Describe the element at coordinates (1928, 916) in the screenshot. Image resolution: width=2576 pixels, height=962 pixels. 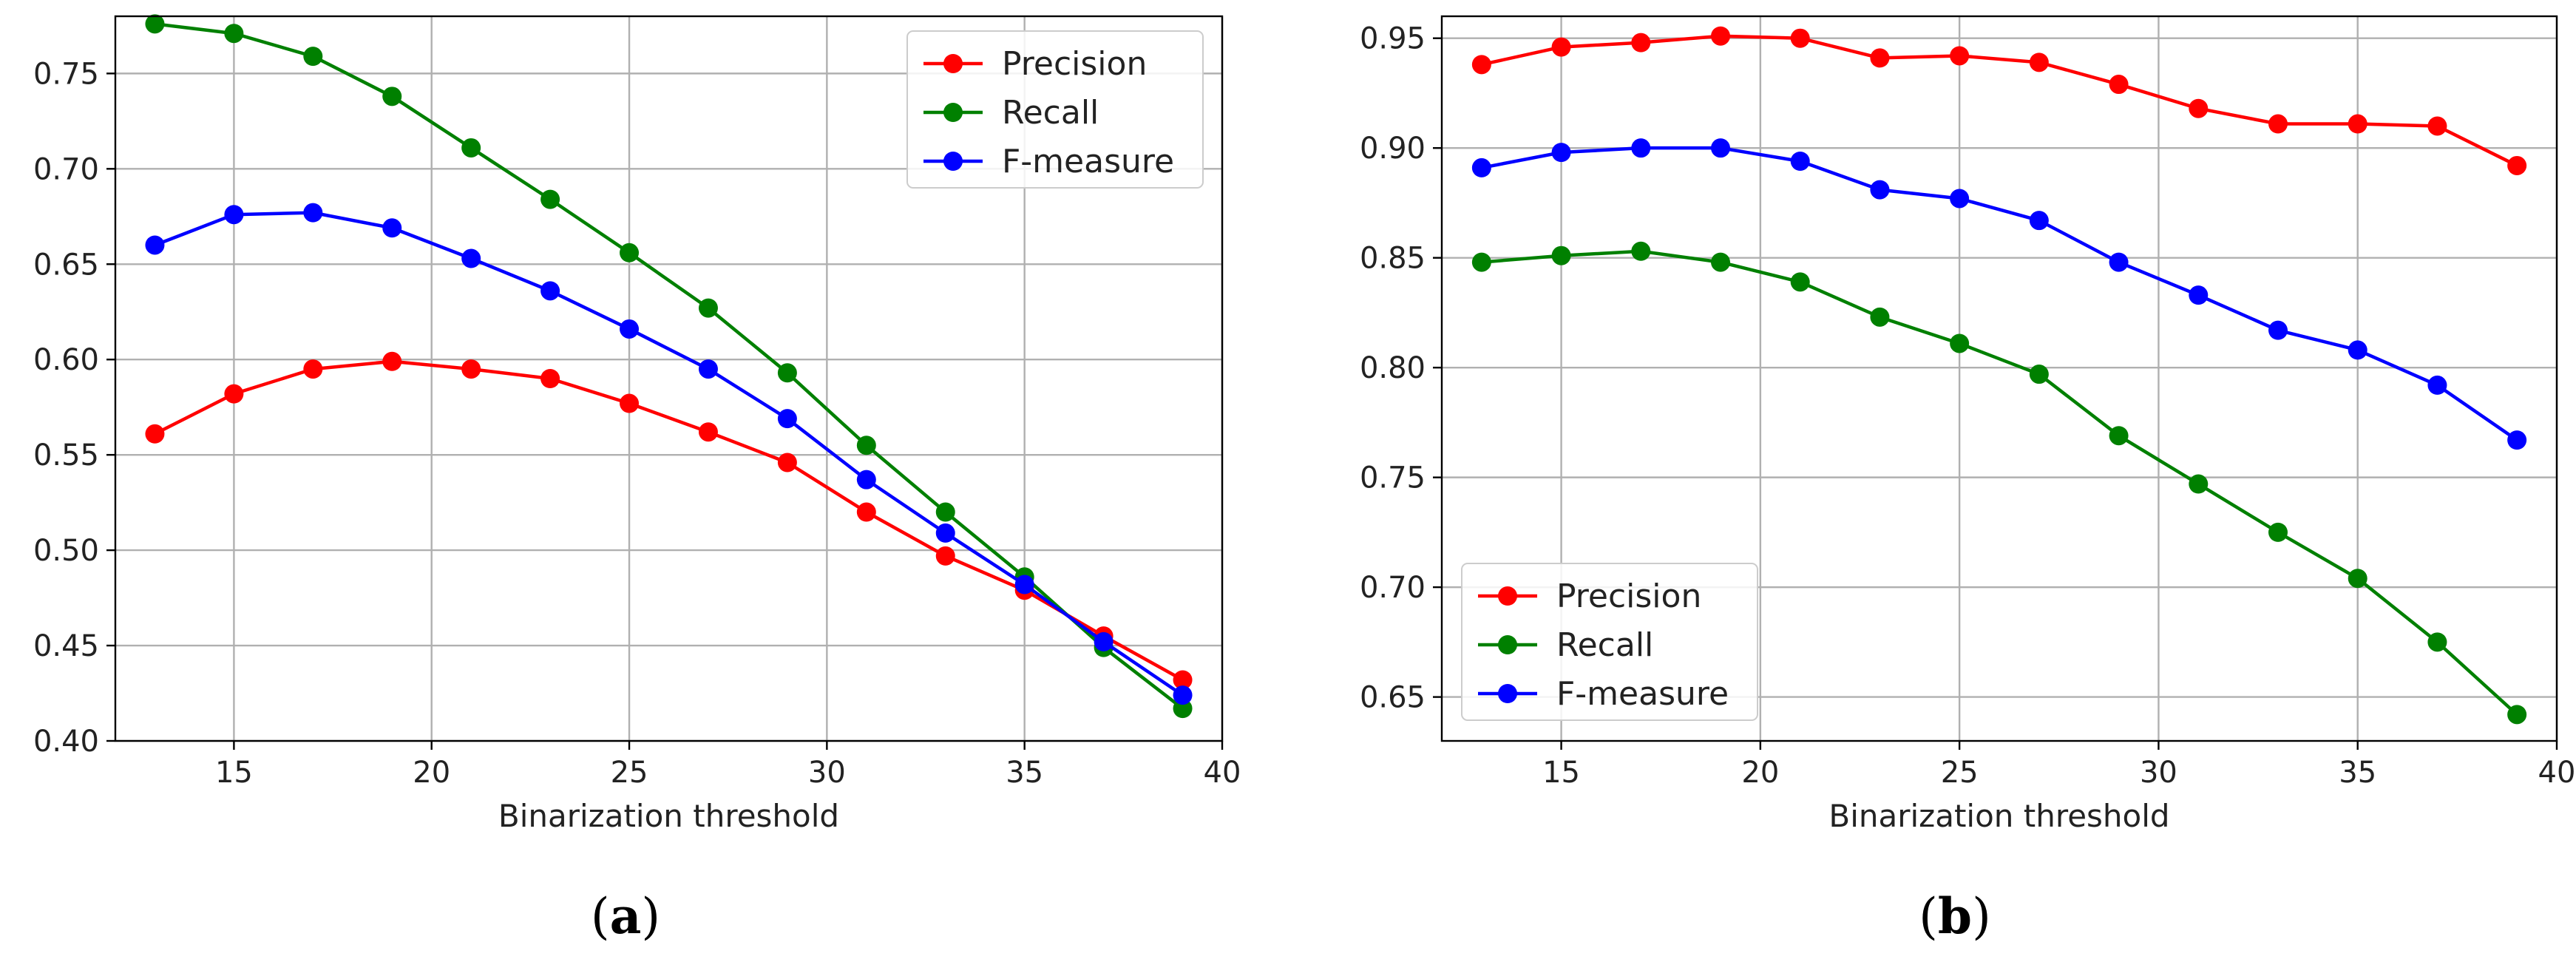
I see `caption-open: (` at that location.